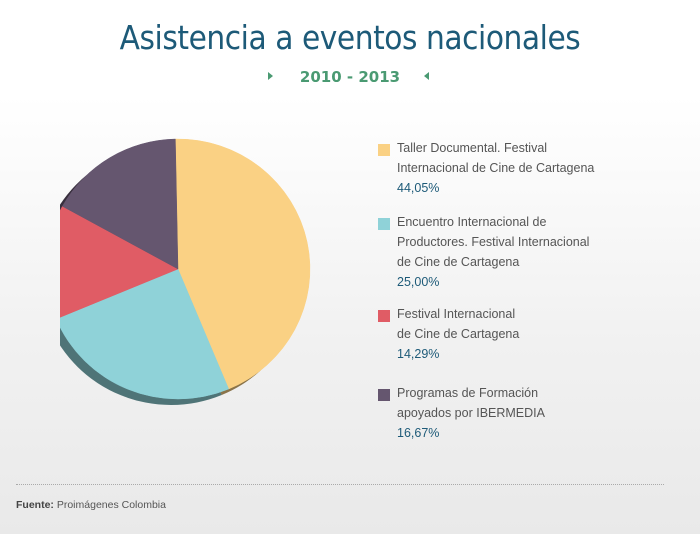  What do you see at coordinates (418, 282) in the screenshot?
I see `legend-percent: 25,00%` at bounding box center [418, 282].